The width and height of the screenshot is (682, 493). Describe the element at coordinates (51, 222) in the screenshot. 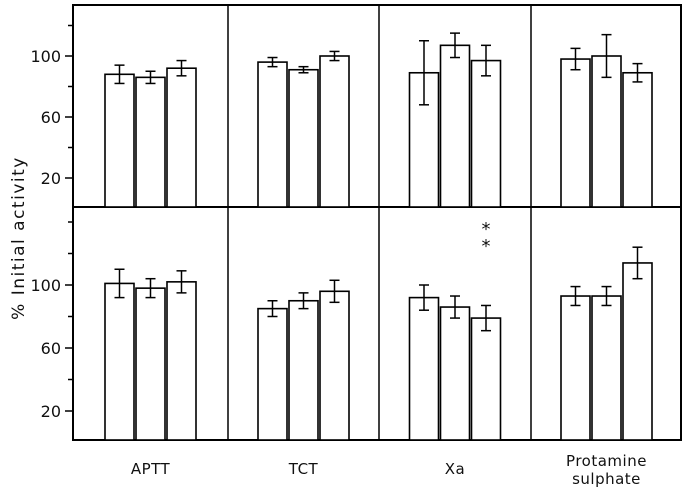

I see `y-axis: 20 60 100 20 60 100` at that location.